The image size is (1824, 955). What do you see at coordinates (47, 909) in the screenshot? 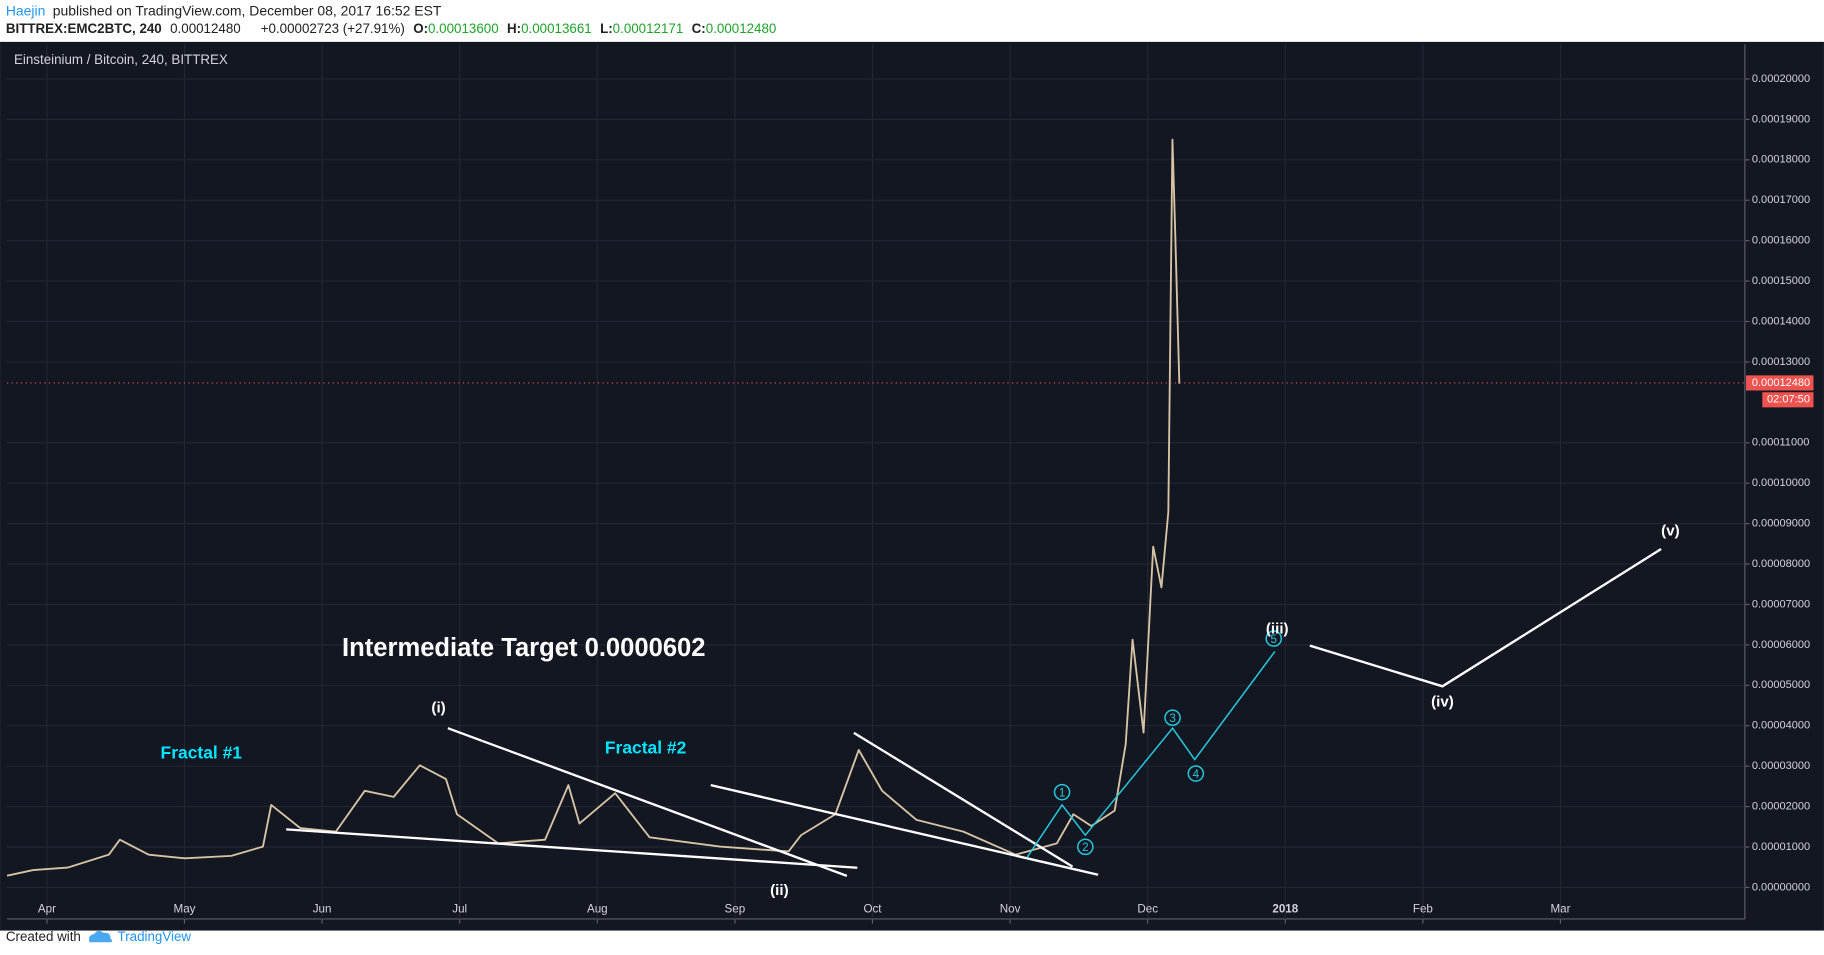
I see `x-tick-label: Apr` at bounding box center [47, 909].